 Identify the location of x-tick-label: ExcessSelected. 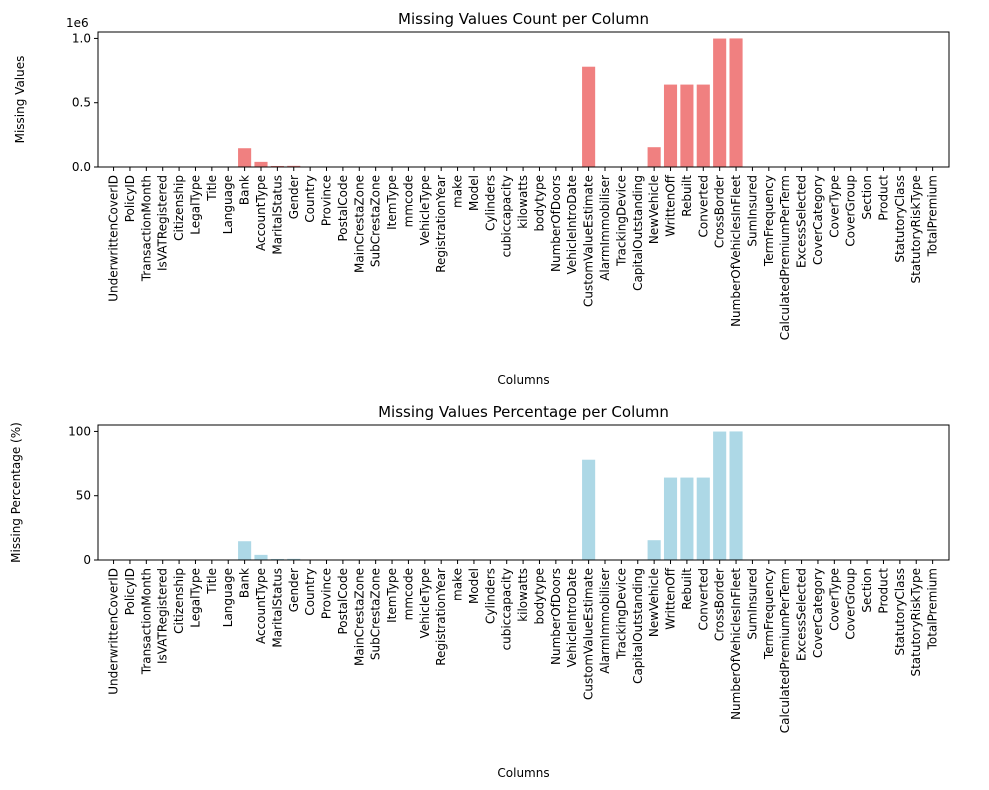
(802, 614).